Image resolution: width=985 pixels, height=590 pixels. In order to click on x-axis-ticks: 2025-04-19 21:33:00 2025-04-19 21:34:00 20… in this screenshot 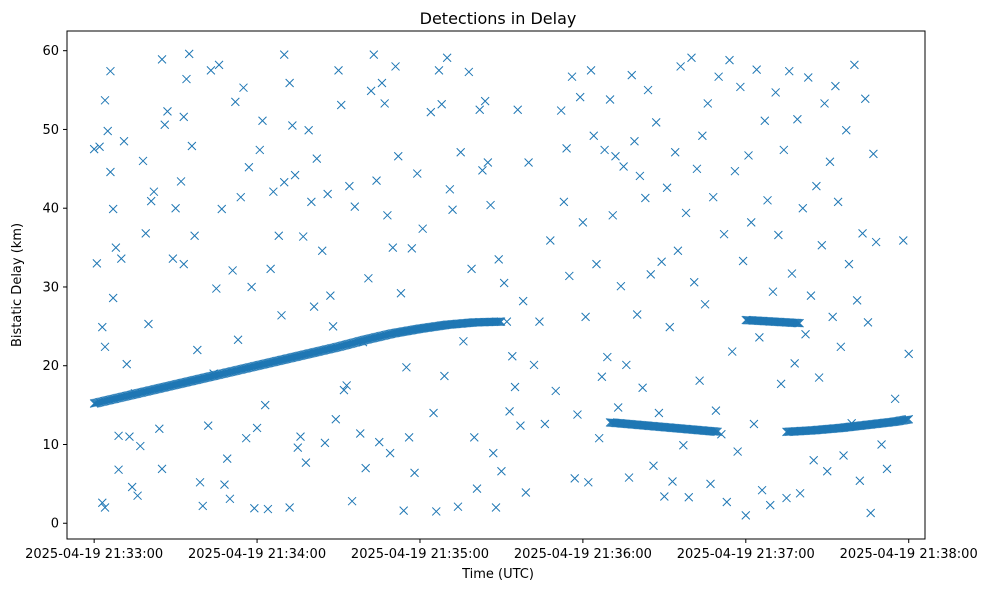, I will do `click(501, 550)`.